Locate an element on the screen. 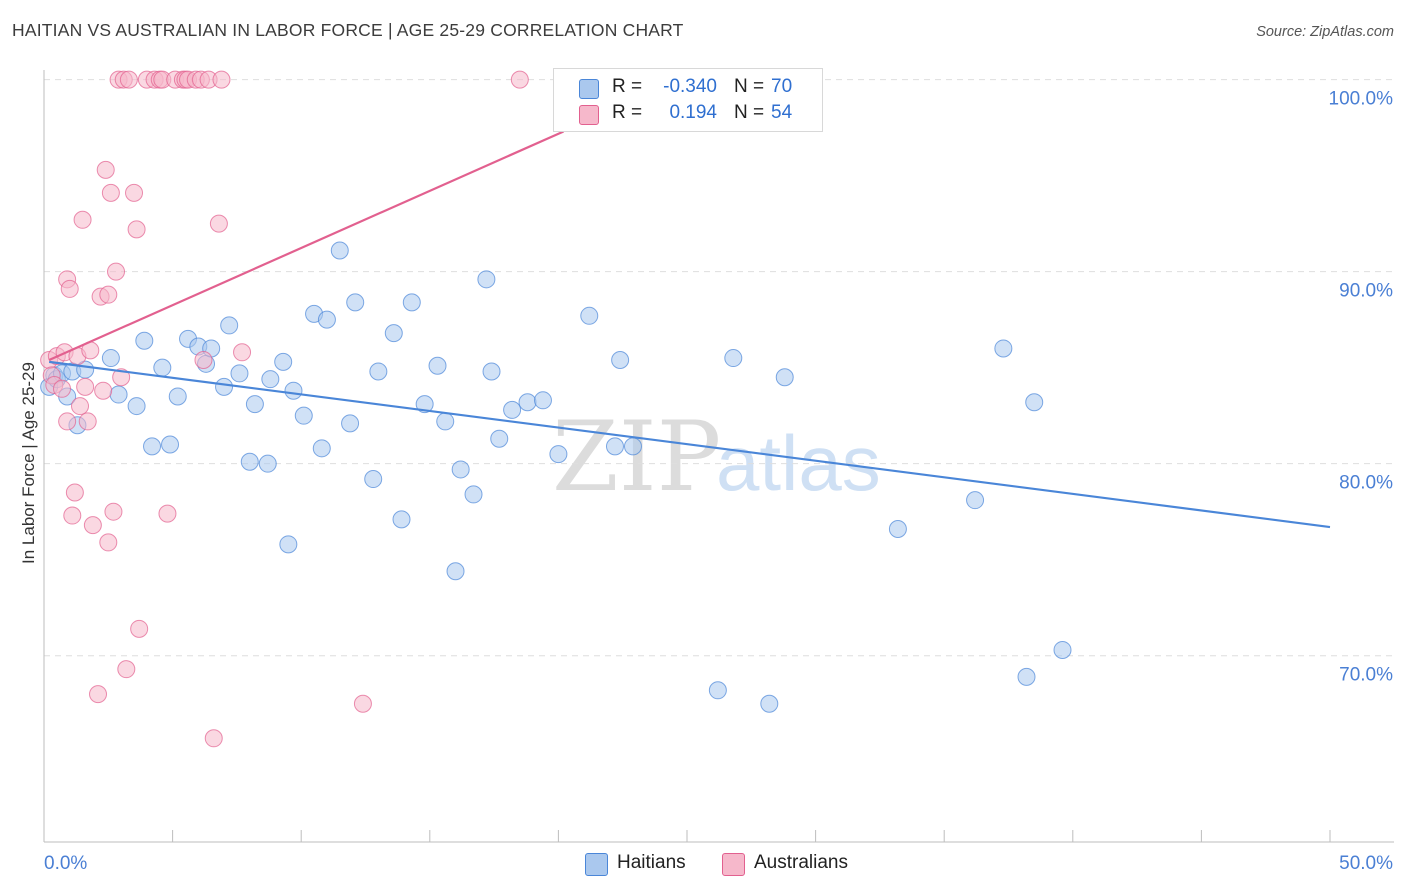 The width and height of the screenshot is (1406, 892). y-tick-label: 90.0% is located at coordinates (1366, 291).